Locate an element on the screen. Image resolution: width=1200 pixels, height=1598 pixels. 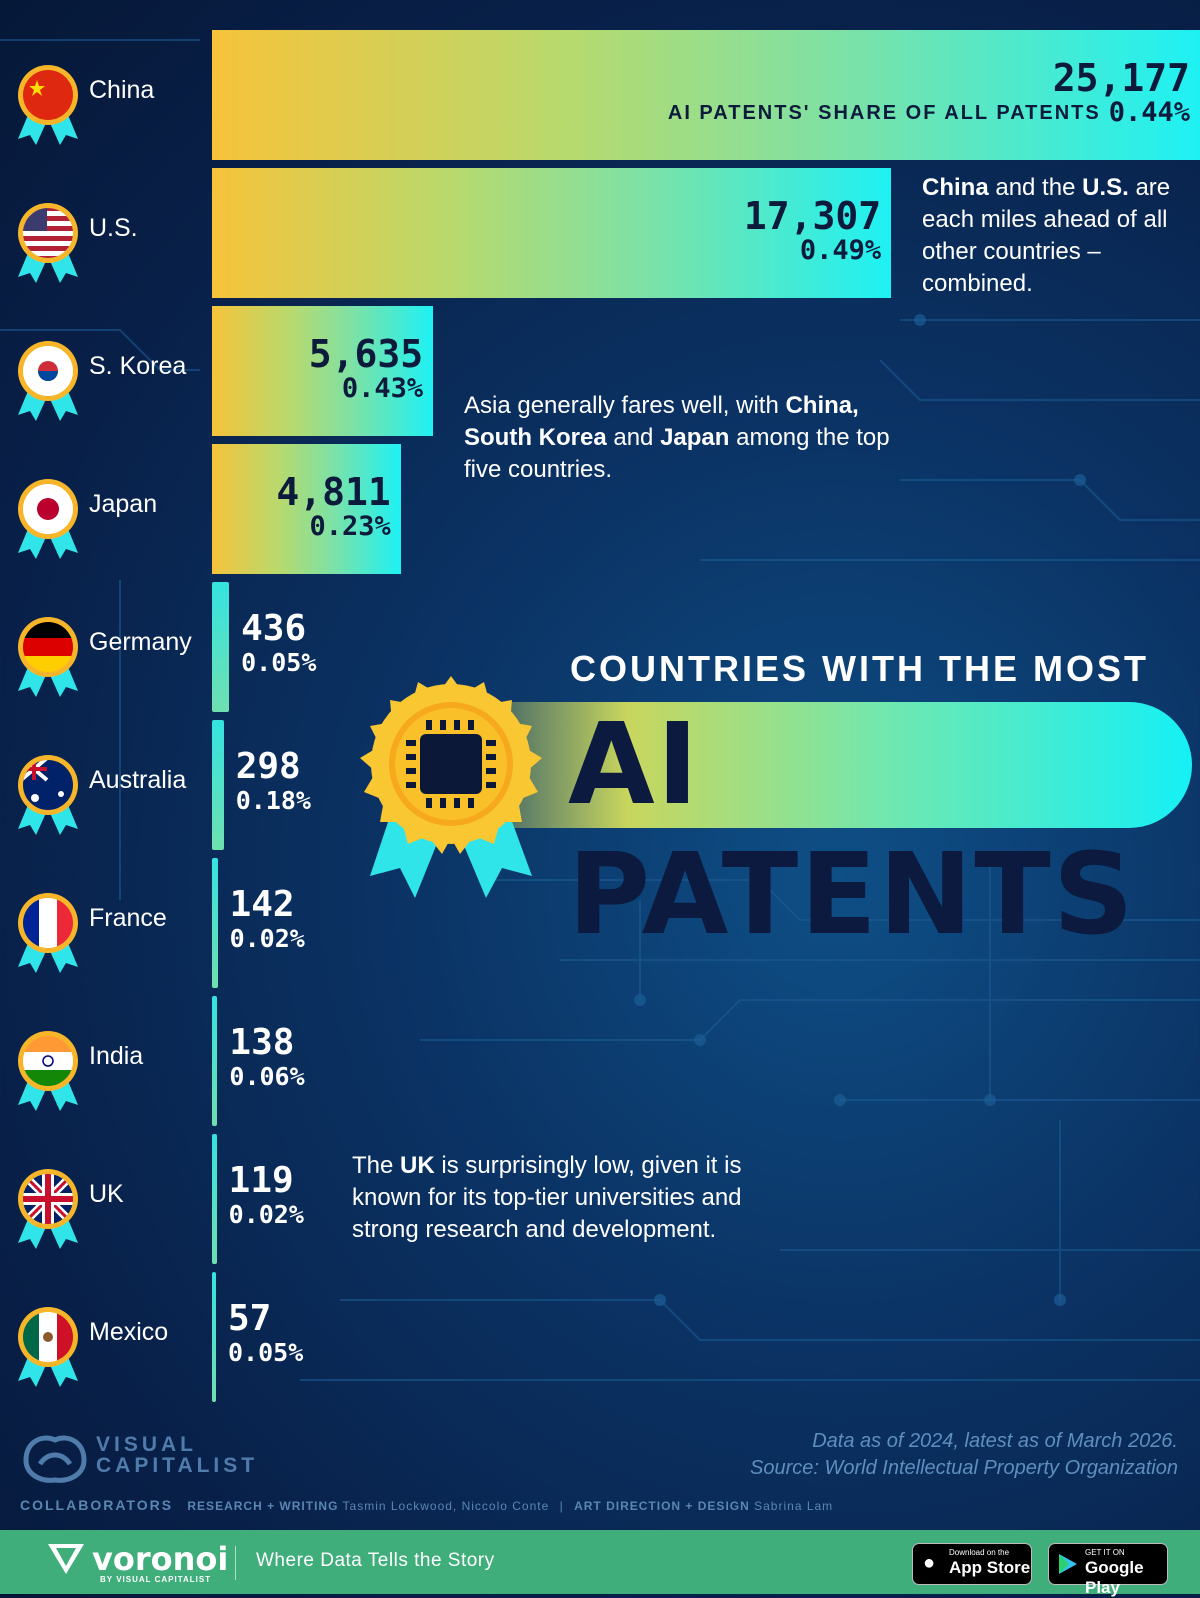
footer-divider is located at coordinates (235, 1563).